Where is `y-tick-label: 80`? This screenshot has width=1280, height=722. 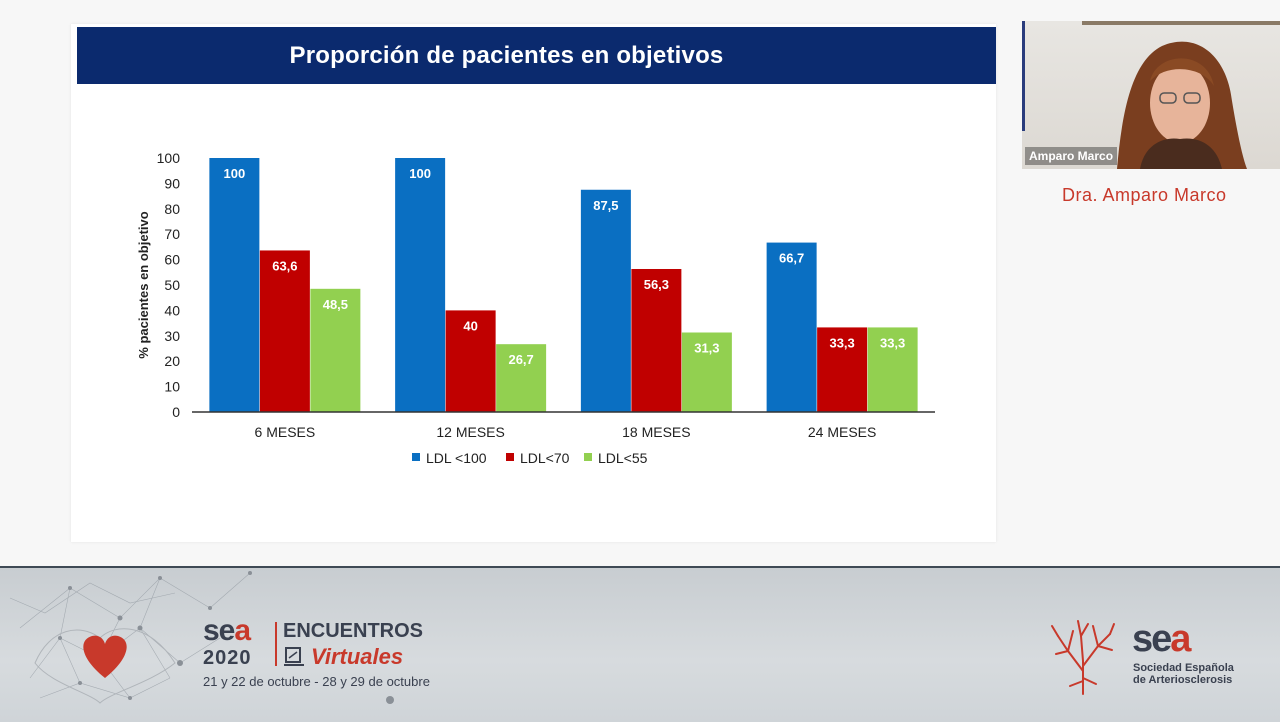
y-tick-label: 80 is located at coordinates (172, 209).